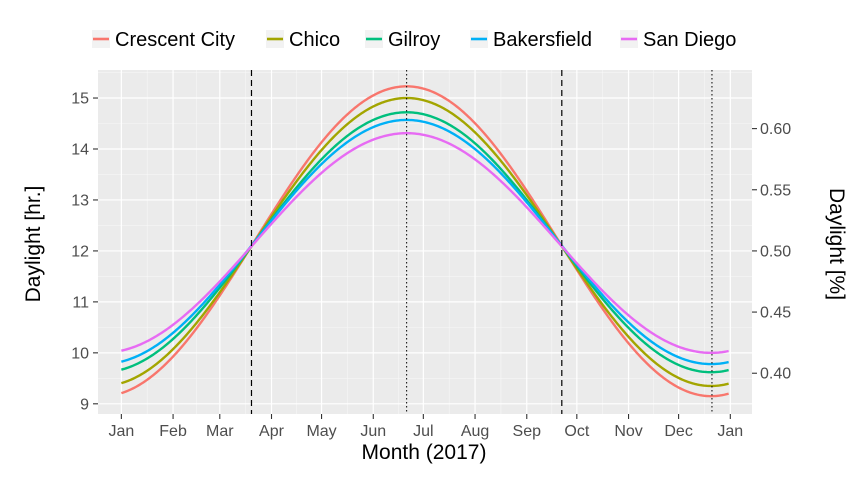  I want to click on y2-tick-label: 0.50, so click(775, 251).